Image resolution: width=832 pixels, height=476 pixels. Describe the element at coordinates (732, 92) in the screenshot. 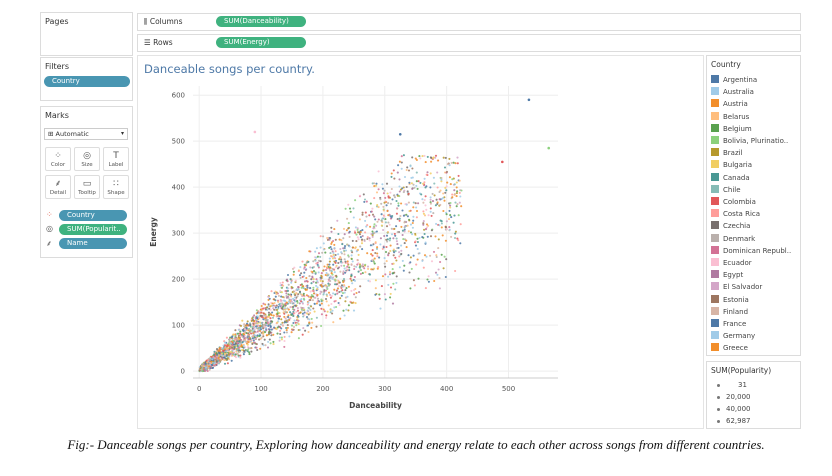

I see `legend-item: Australia` at that location.